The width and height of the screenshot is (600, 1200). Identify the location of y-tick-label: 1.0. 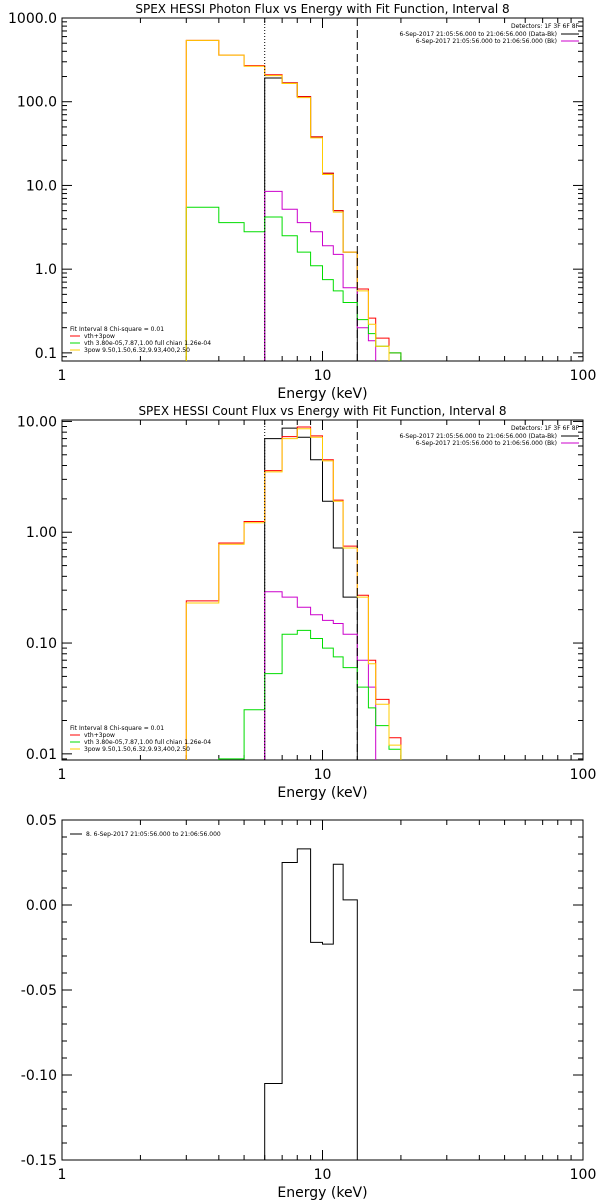
(46, 270).